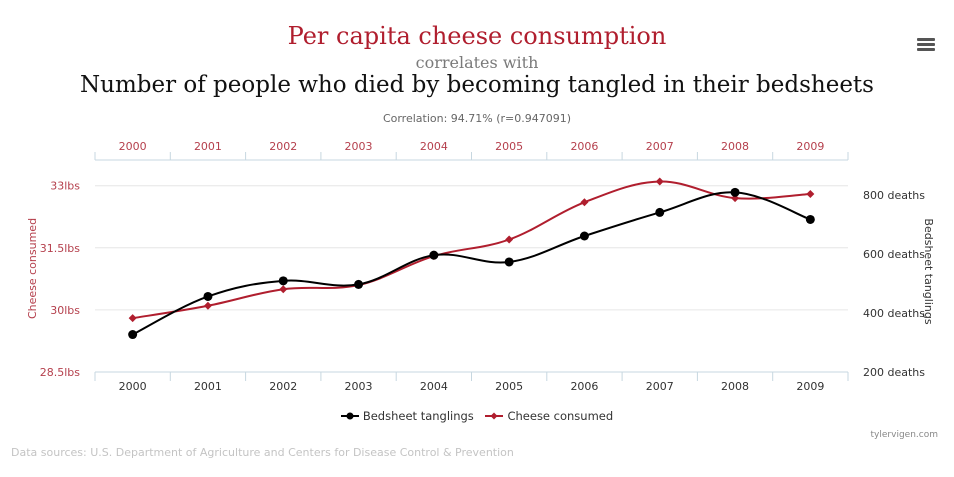 This screenshot has width=954, height=477. I want to click on top-x-tick-label: 2003, so click(359, 146).